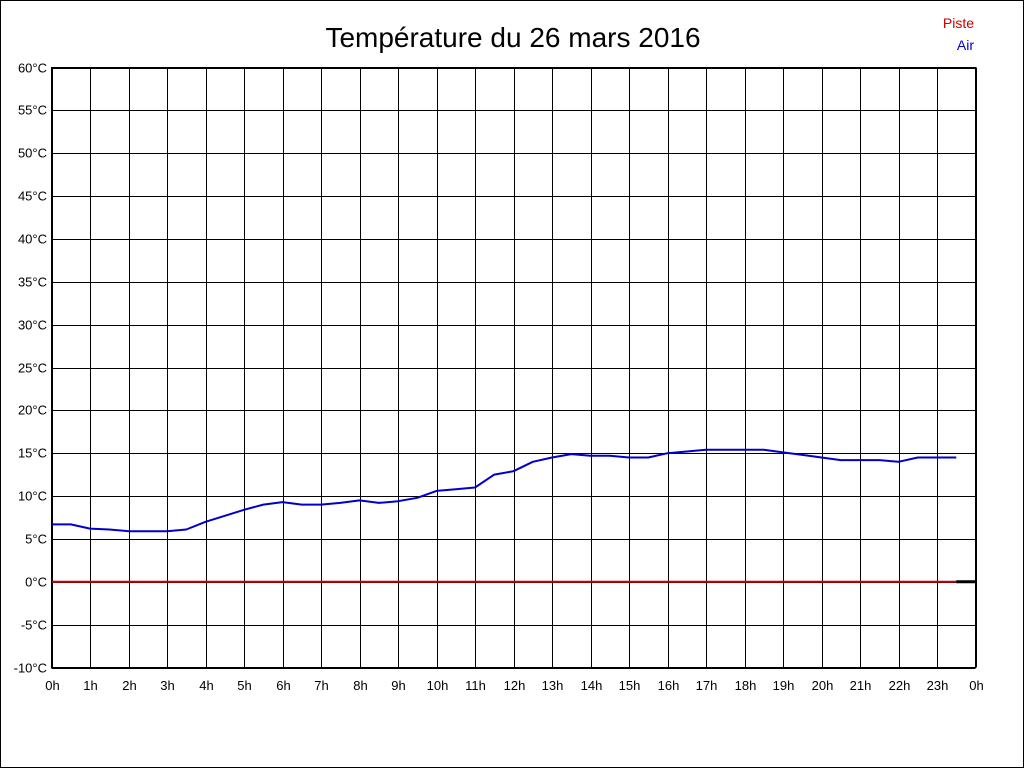 The image size is (1024, 769). What do you see at coordinates (32, 282) in the screenshot?
I see `y-tick-label: 35°C` at bounding box center [32, 282].